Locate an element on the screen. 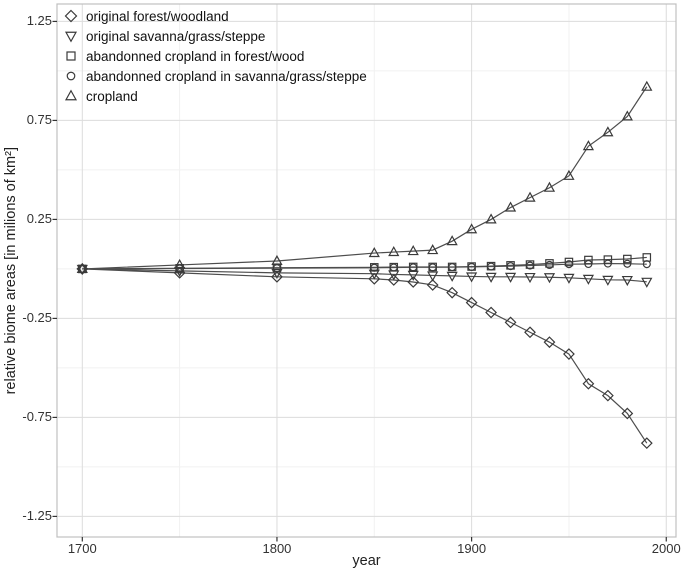 The height and width of the screenshot is (572, 685). series-markers-circle is located at coordinates (364, 266).